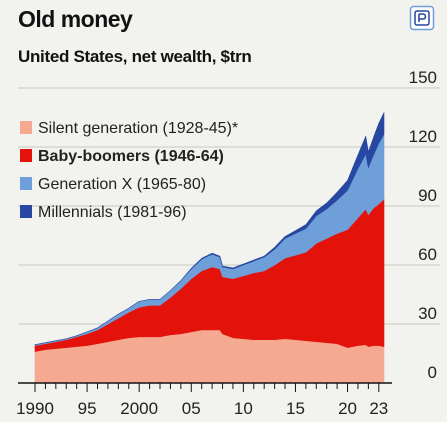  I want to click on y-tick-label-60: 60, so click(427, 254).